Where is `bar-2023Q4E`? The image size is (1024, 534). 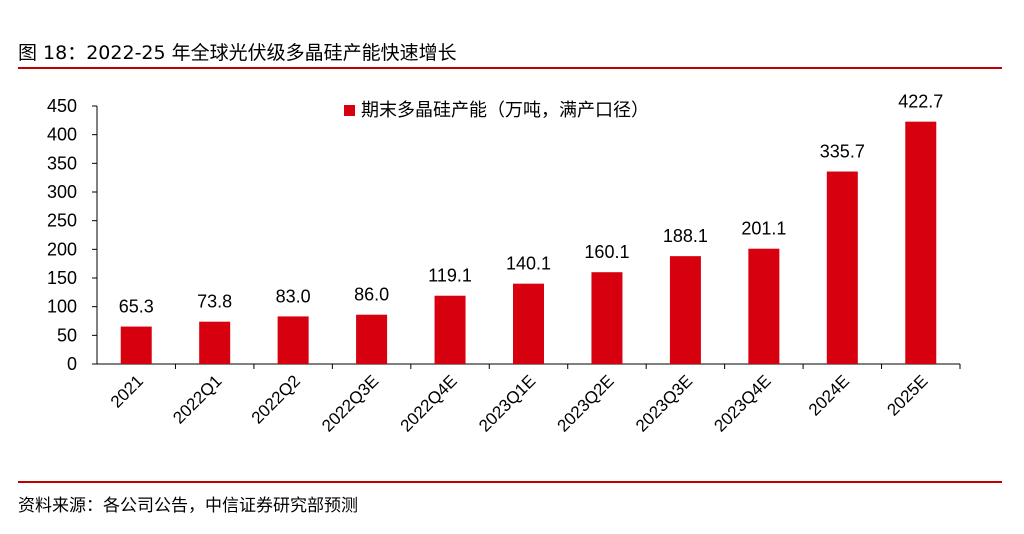
bar-2023Q4E is located at coordinates (764, 306).